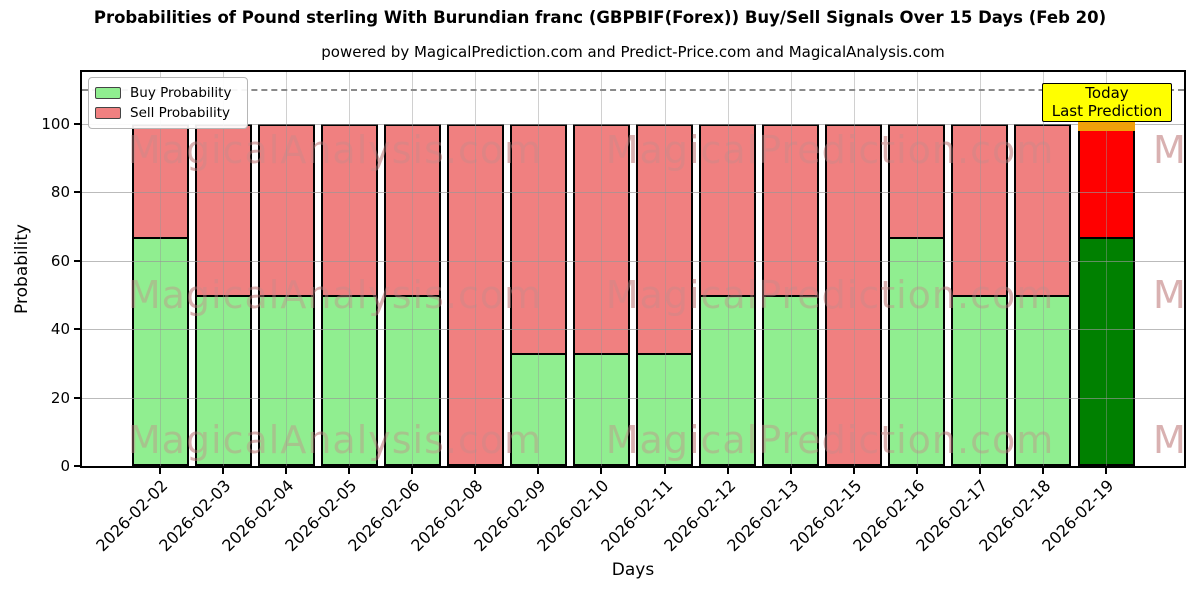 This screenshot has height=600, width=1200. I want to click on legend-label: Buy Probability, so click(181, 93).